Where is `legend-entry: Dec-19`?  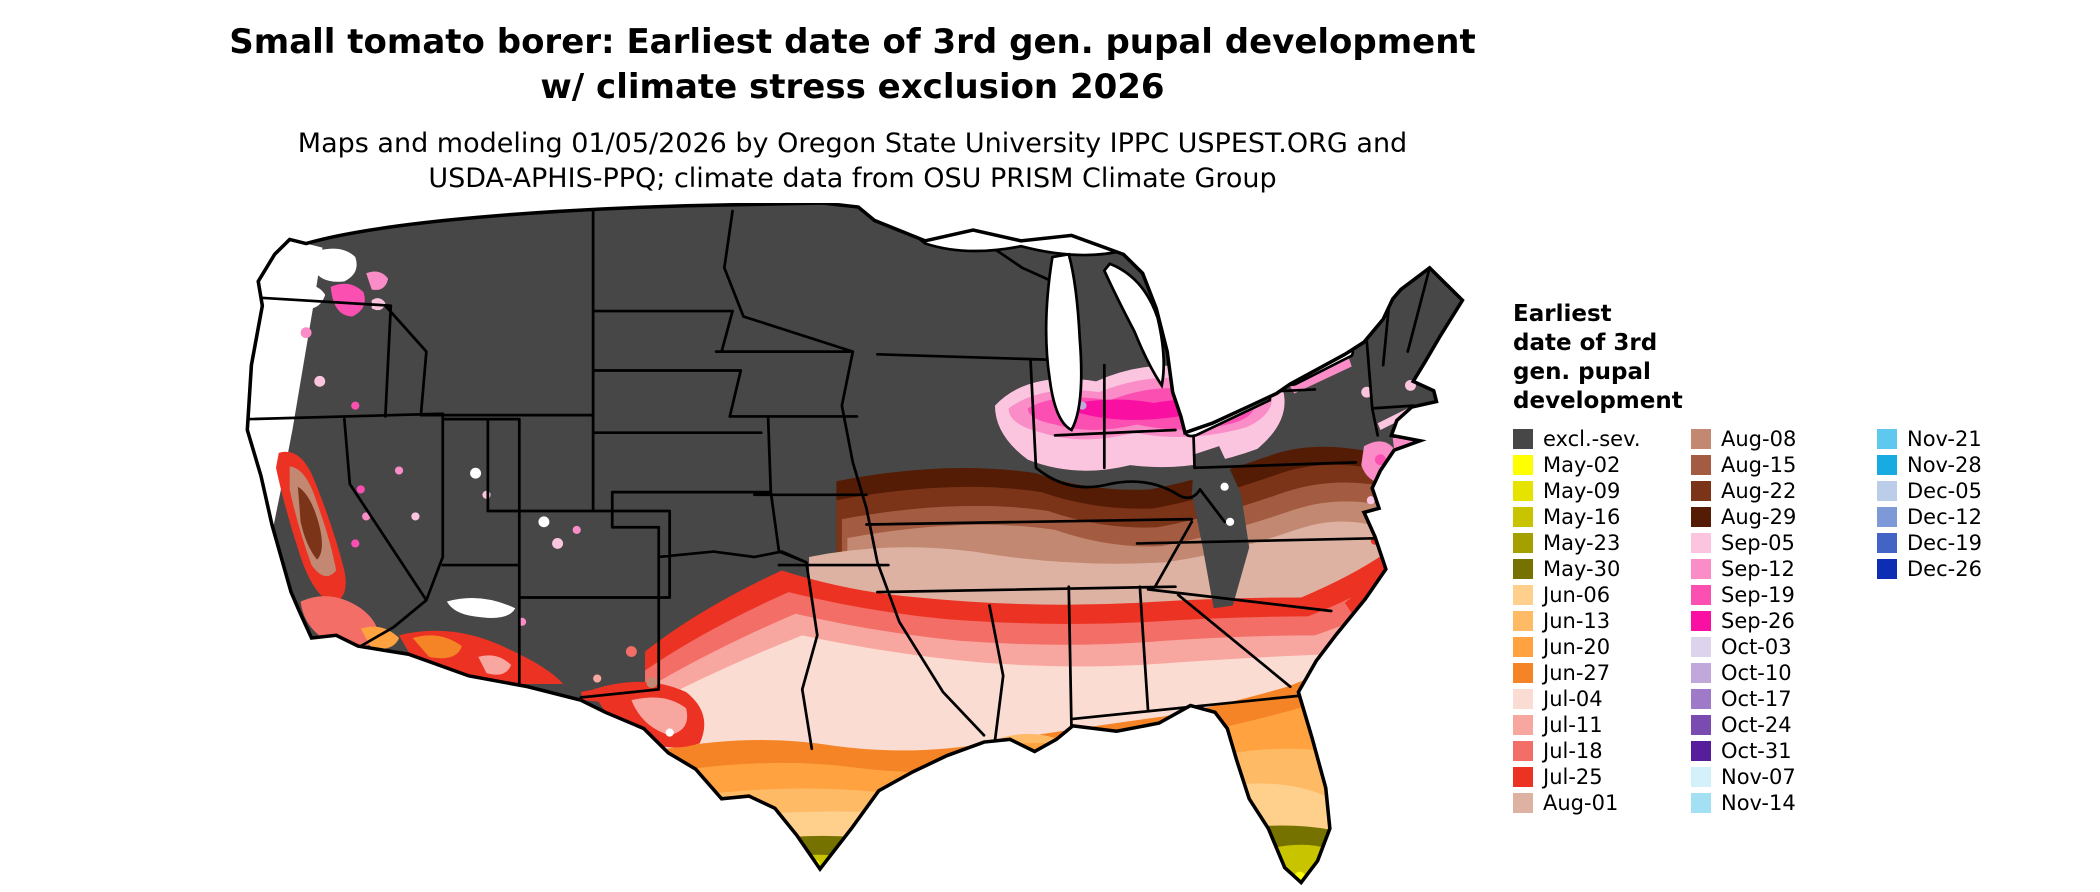 legend-entry: Dec-19 is located at coordinates (1972, 543).